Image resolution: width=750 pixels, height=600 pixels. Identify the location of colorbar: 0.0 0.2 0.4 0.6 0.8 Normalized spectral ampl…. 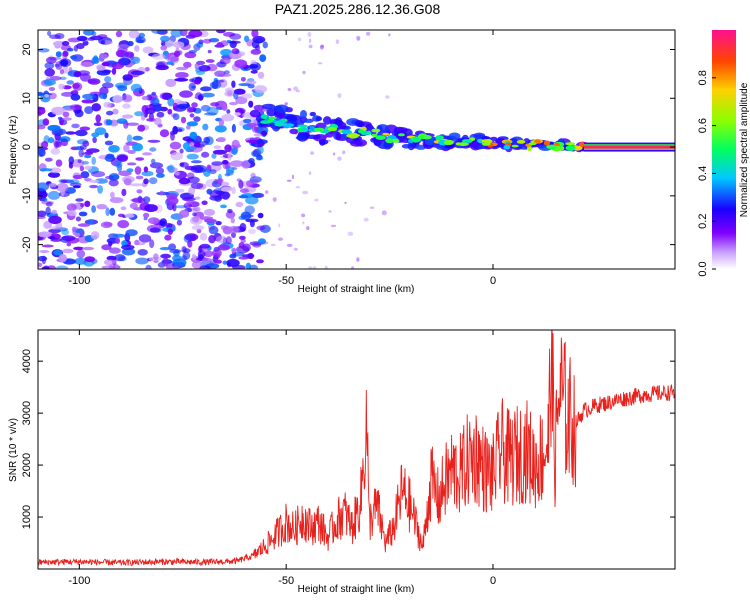
(723, 153).